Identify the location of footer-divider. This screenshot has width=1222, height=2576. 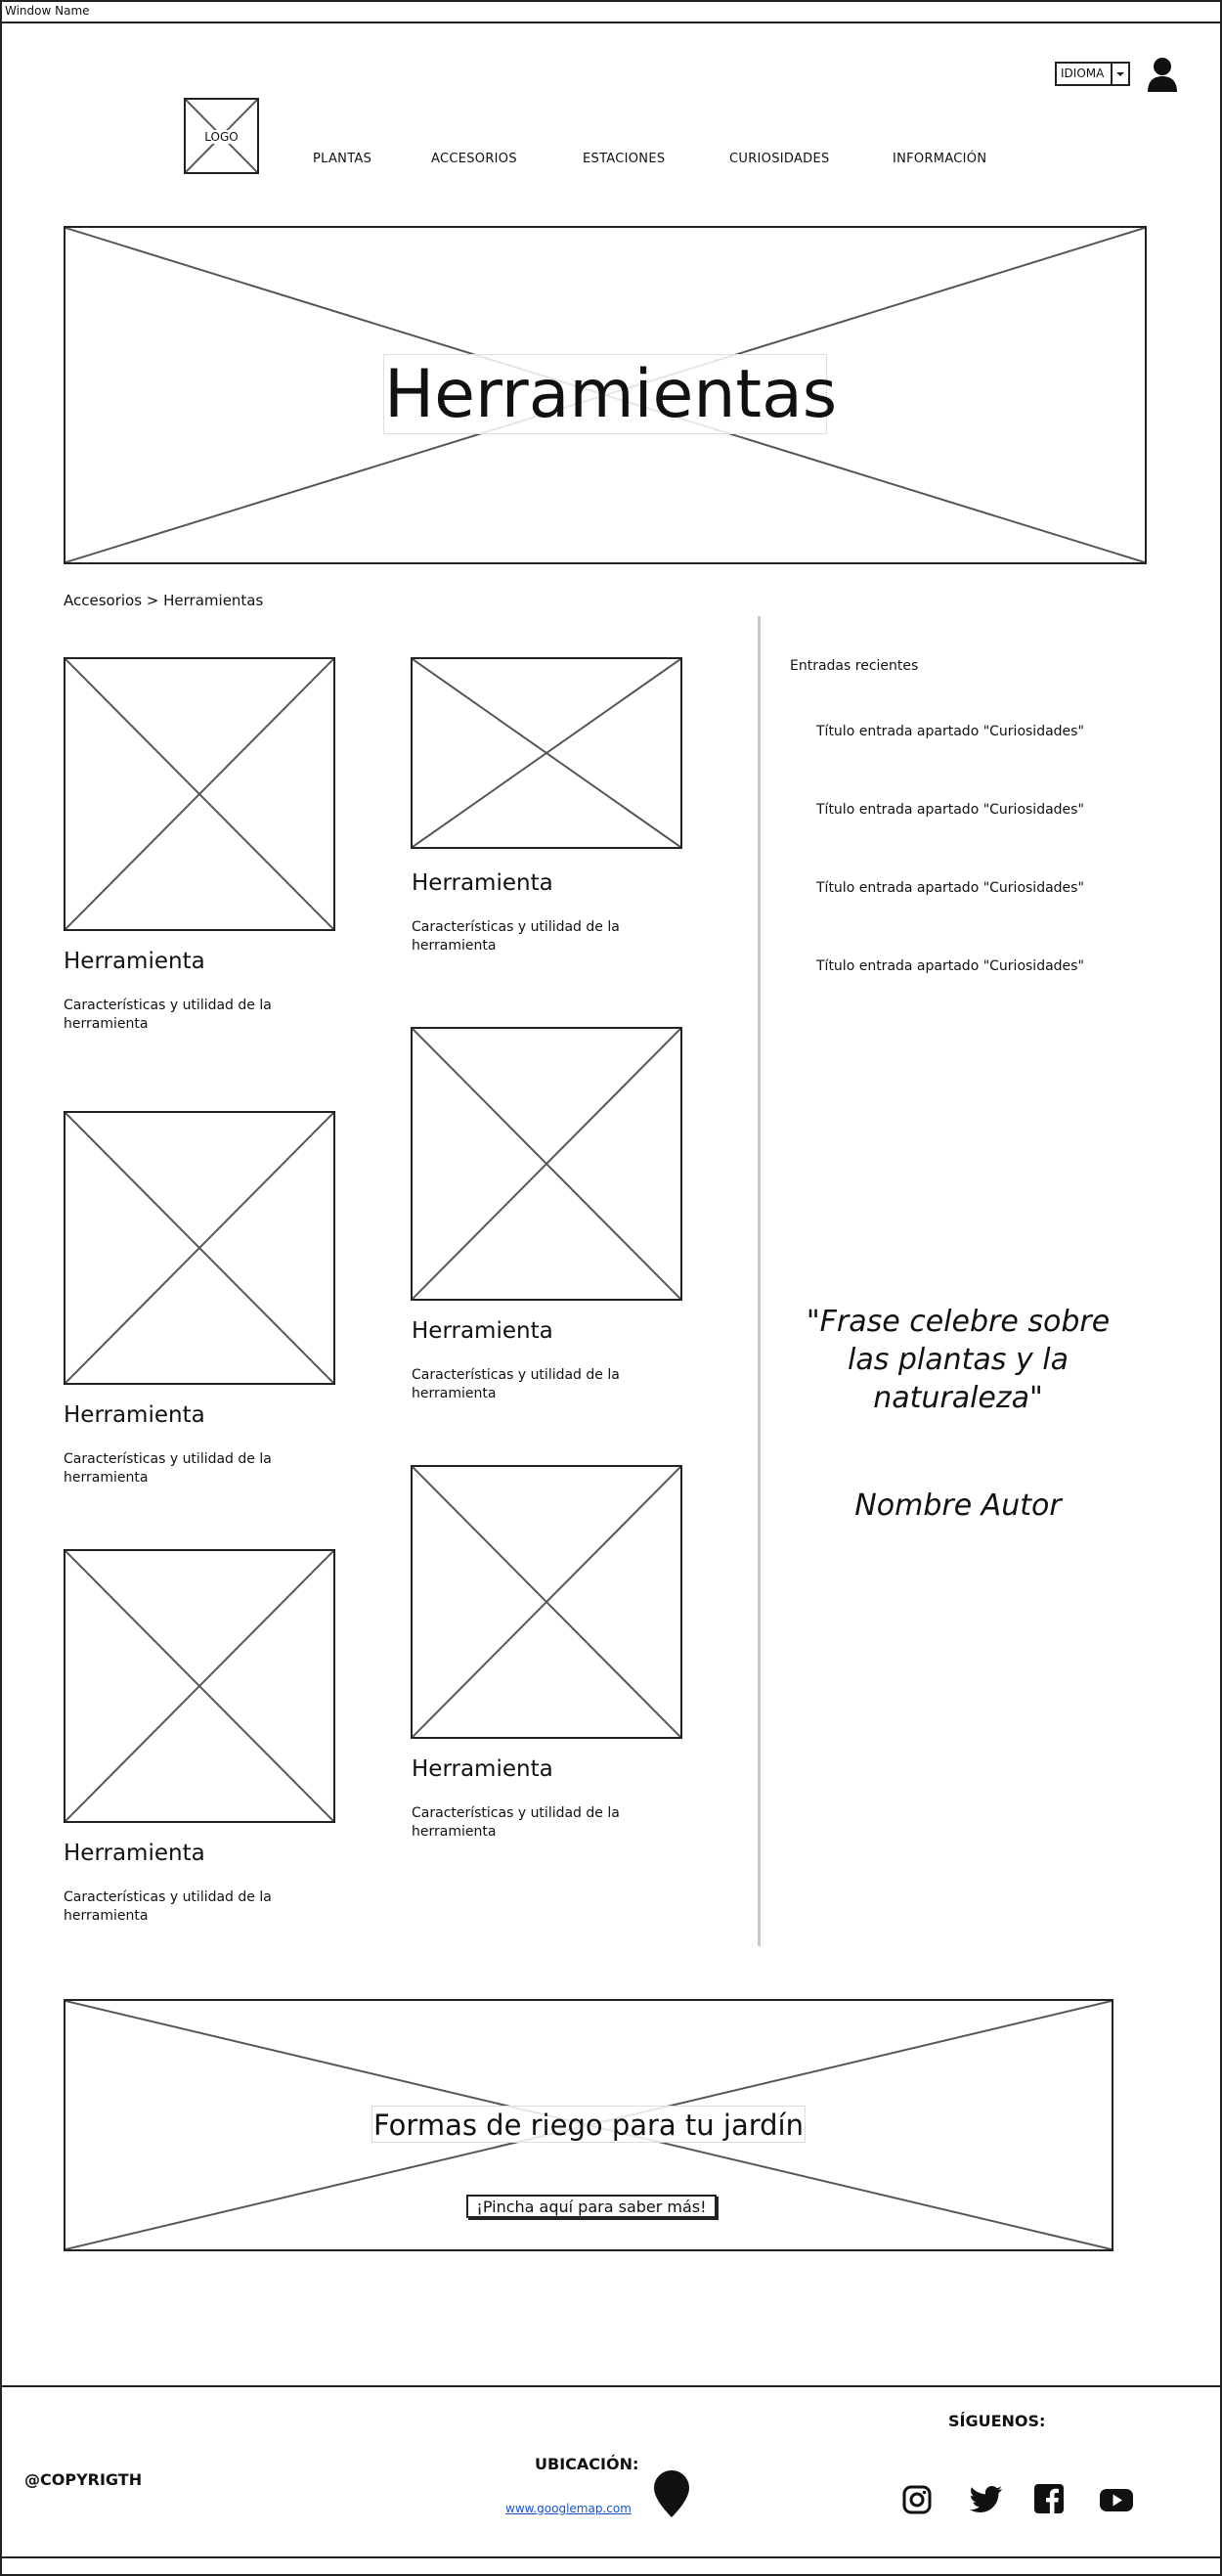
(611, 2386).